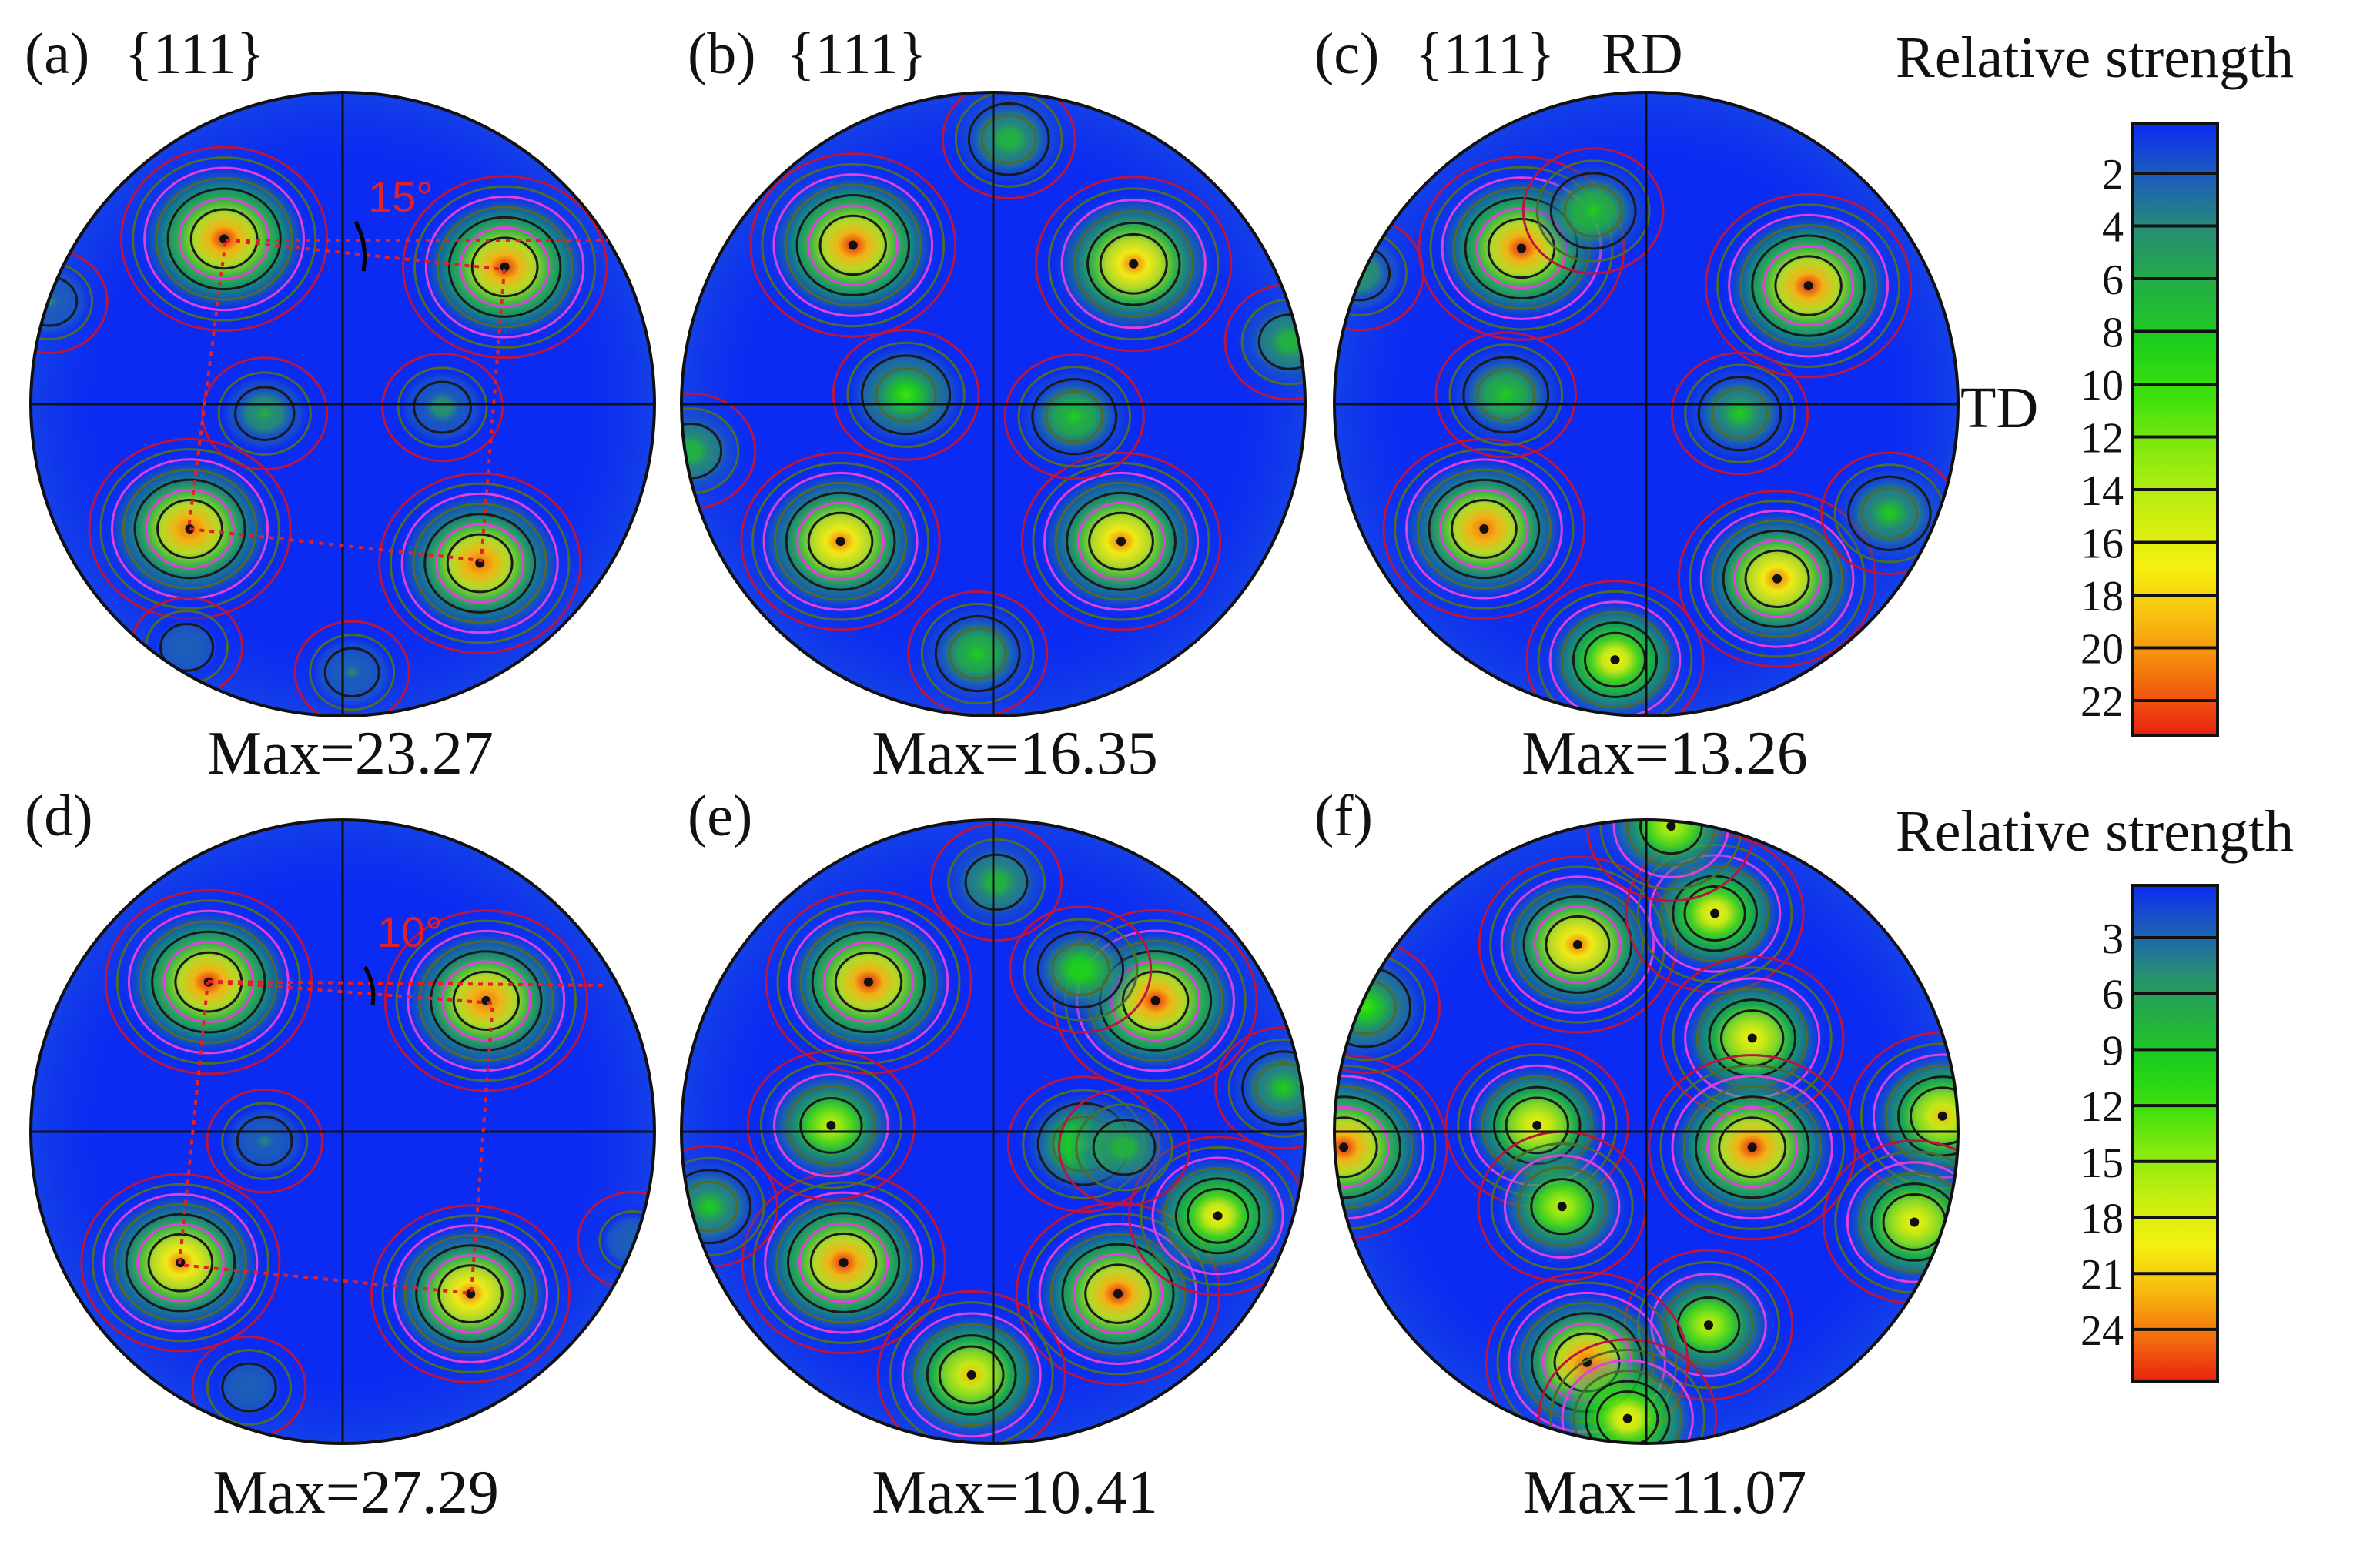 Image resolution: width=2380 pixels, height=1542 pixels. What do you see at coordinates (2113, 939) in the screenshot?
I see `colorbar-tick-label: 3` at bounding box center [2113, 939].